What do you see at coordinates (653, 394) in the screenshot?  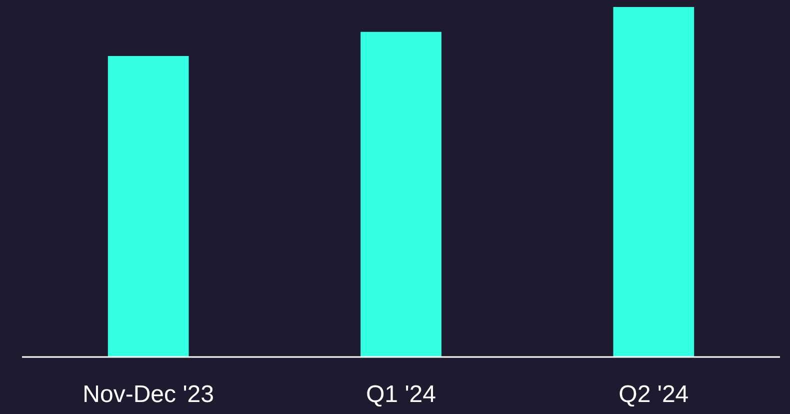 I see `x-tick-label: Q2 '24` at bounding box center [653, 394].